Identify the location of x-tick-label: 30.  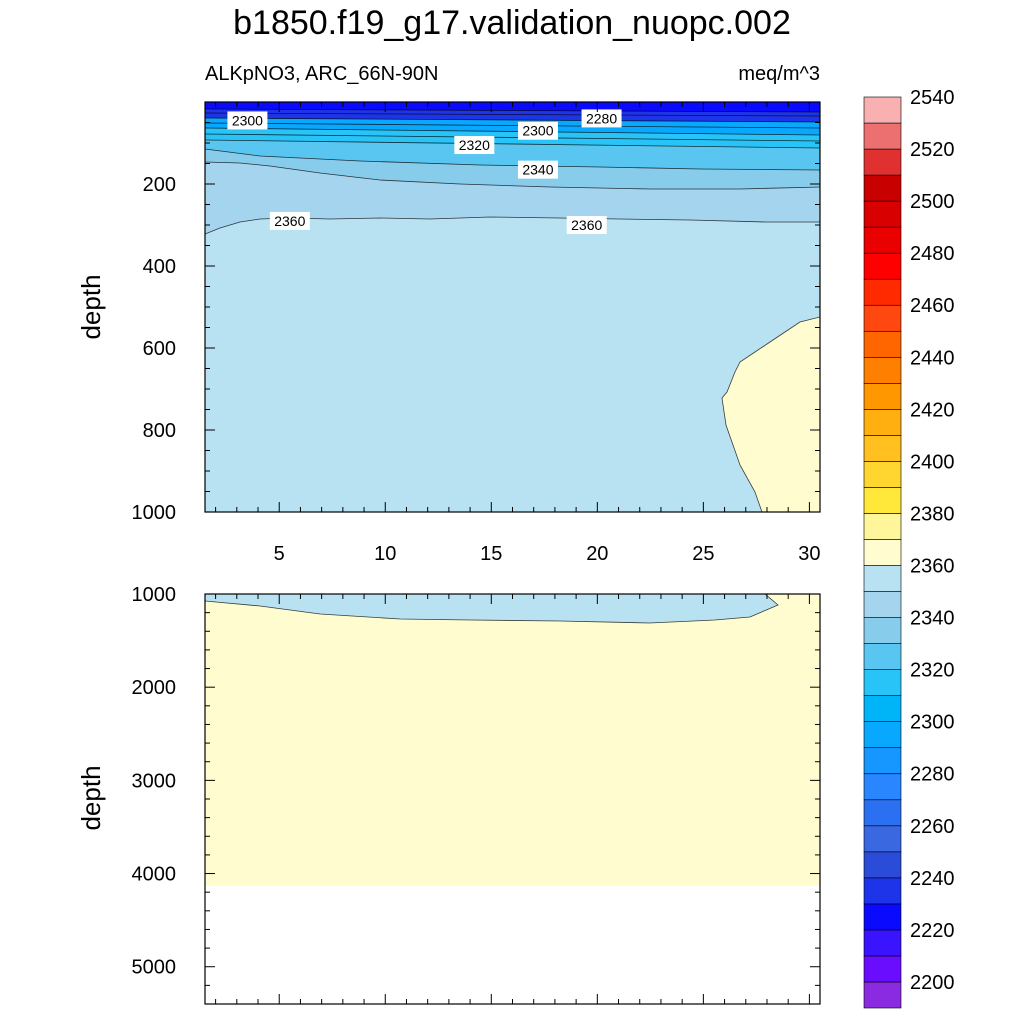
(809, 554).